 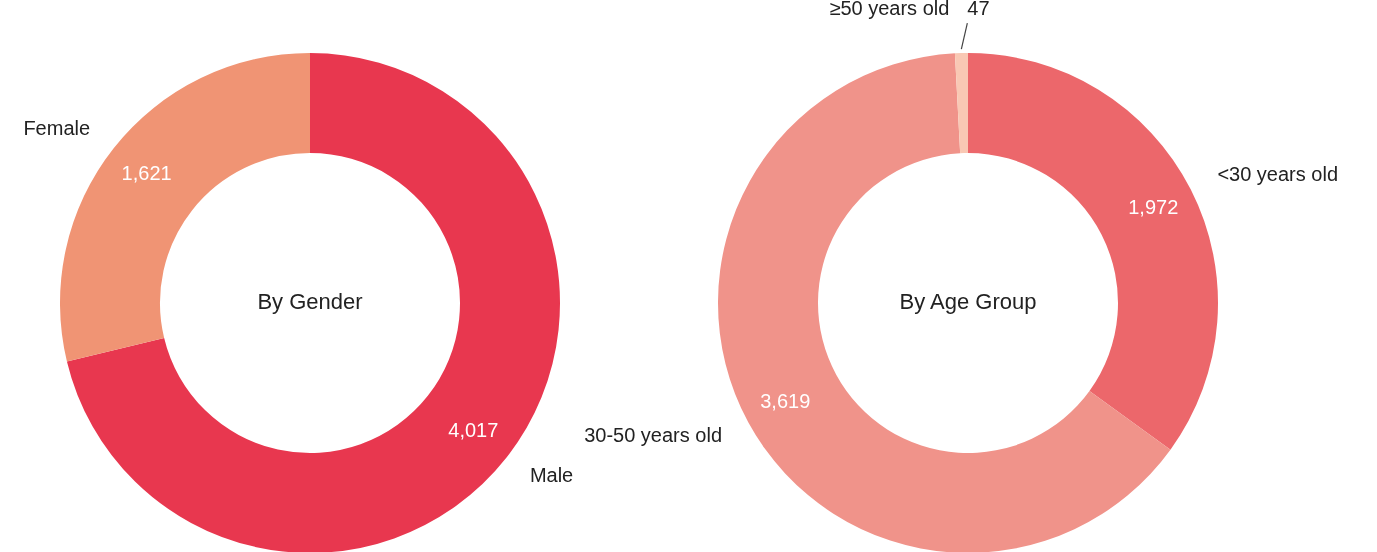 What do you see at coordinates (889, 9) in the screenshot?
I see `slice-label: ≥50 years old` at bounding box center [889, 9].